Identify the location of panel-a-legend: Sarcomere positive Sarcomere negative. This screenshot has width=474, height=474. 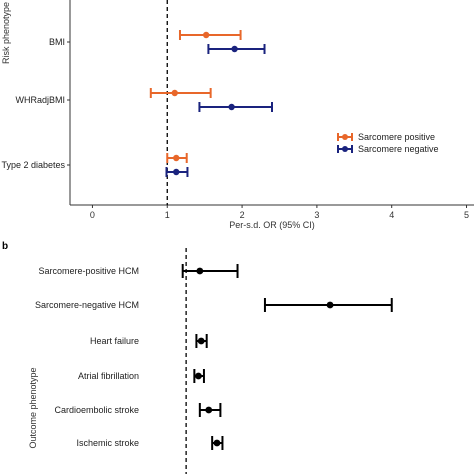
(388, 143).